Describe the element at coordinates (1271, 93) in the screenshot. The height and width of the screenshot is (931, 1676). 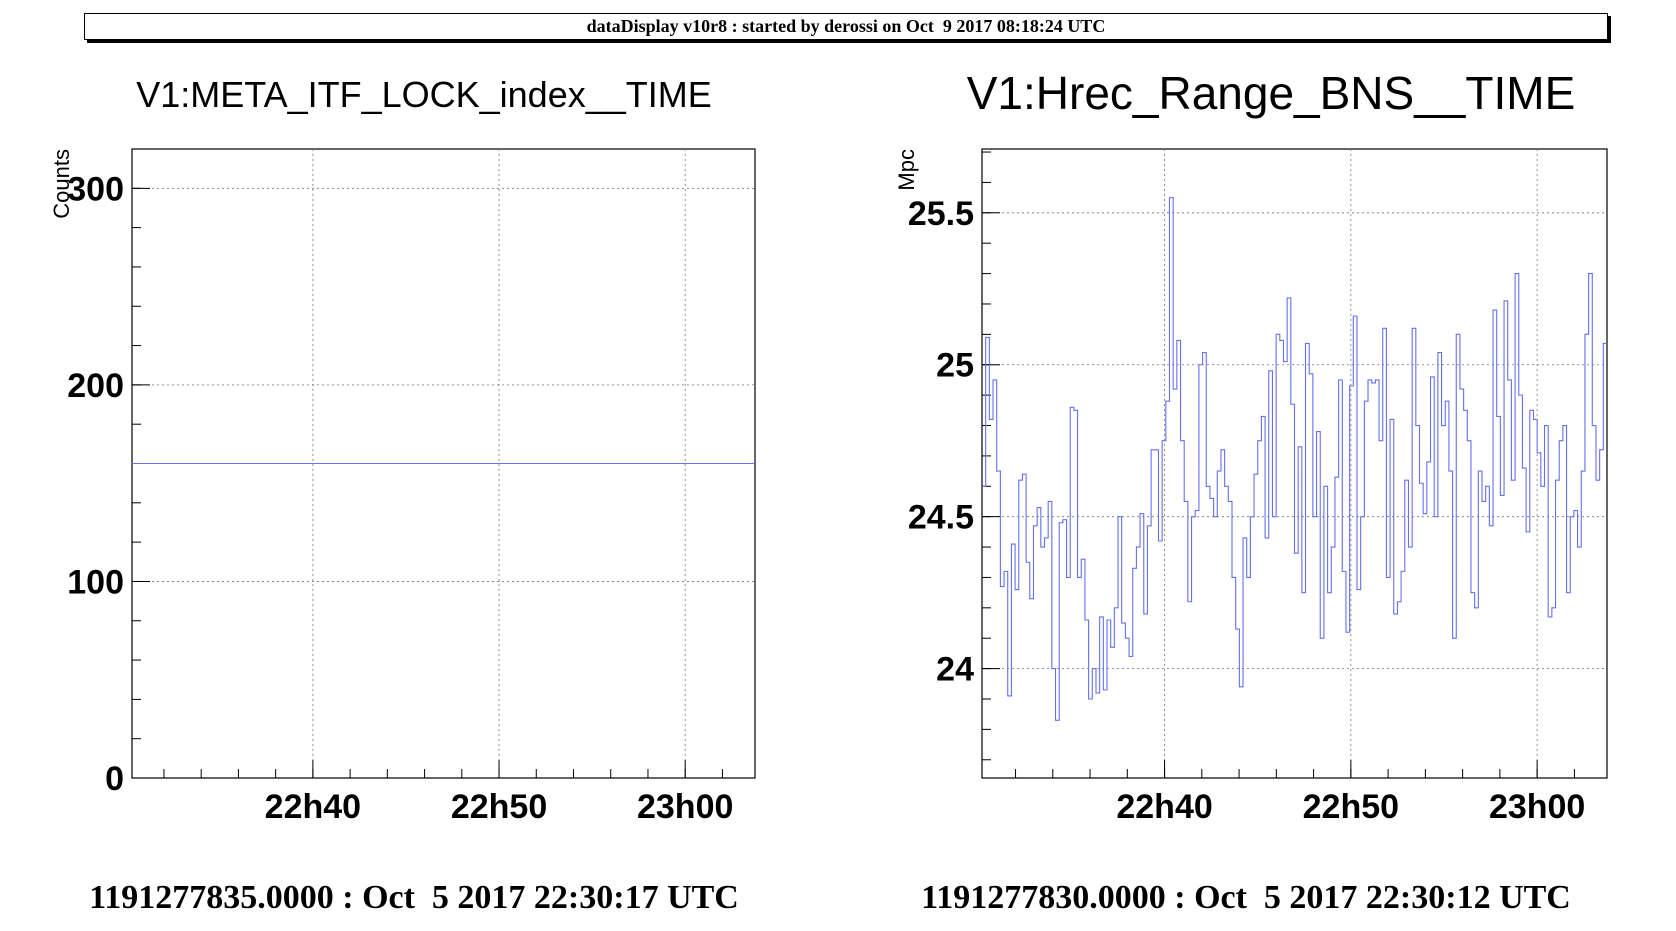
I see `chart-right-title: V1:Hrec_Range_BNS__TIME` at that location.